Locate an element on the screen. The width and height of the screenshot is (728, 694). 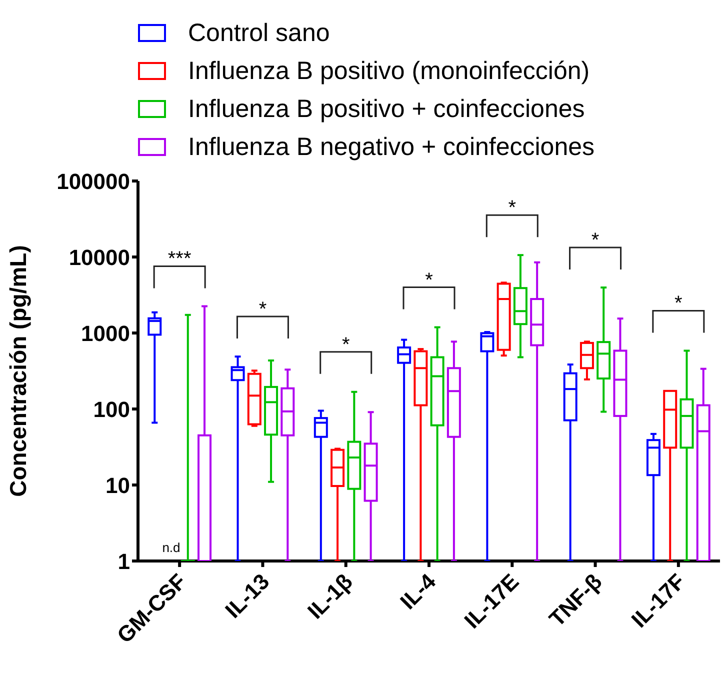
x-tick-label: IL-4 is located at coordinates (418, 591).